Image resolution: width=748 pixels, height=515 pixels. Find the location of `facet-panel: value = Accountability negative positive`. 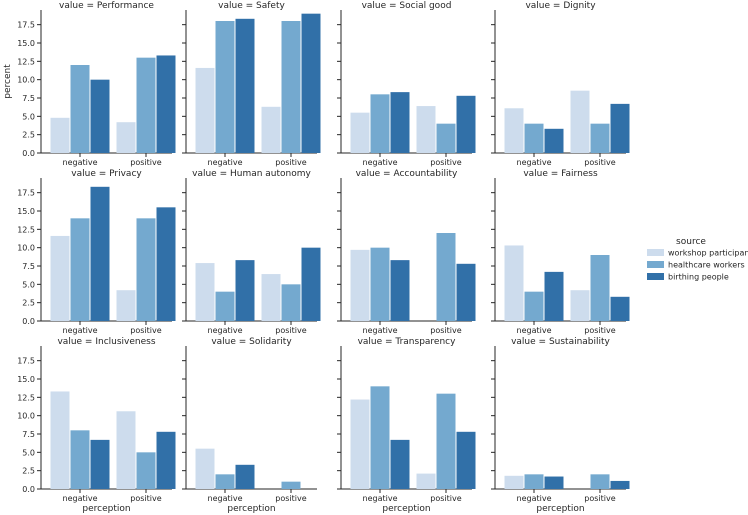

facet-panel: value = Accountability negative positive is located at coordinates (406, 252).